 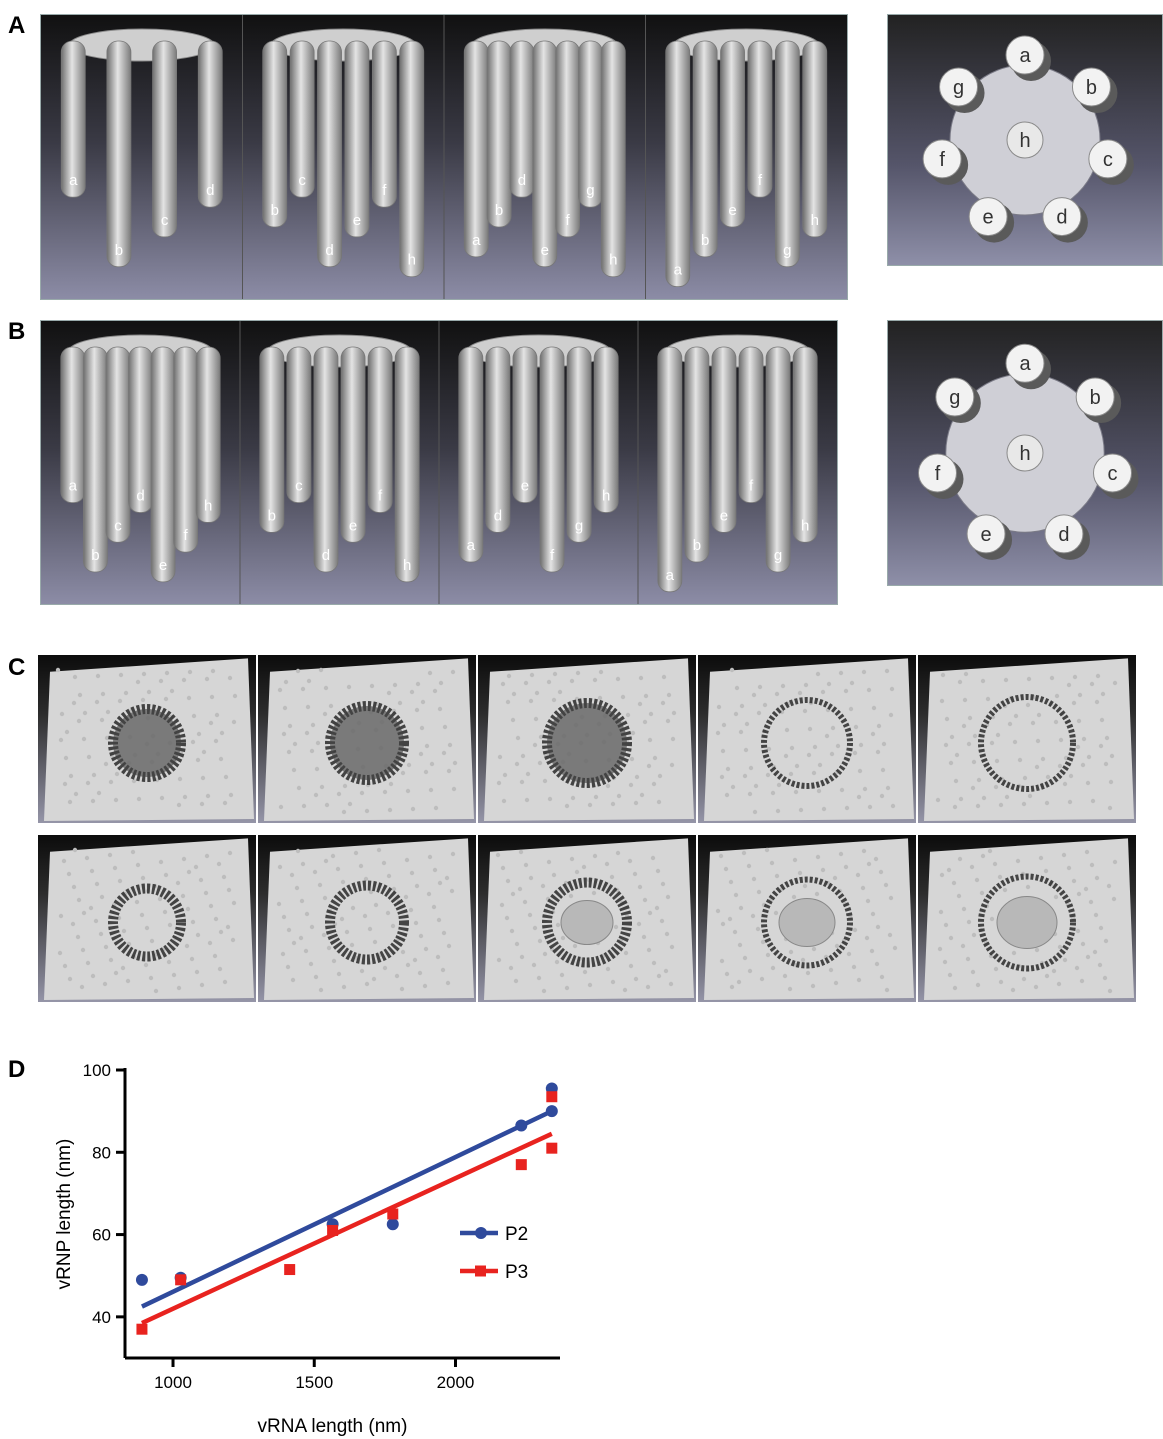 I want to click on y-tick-label: 80, so click(x=101, y=1152).